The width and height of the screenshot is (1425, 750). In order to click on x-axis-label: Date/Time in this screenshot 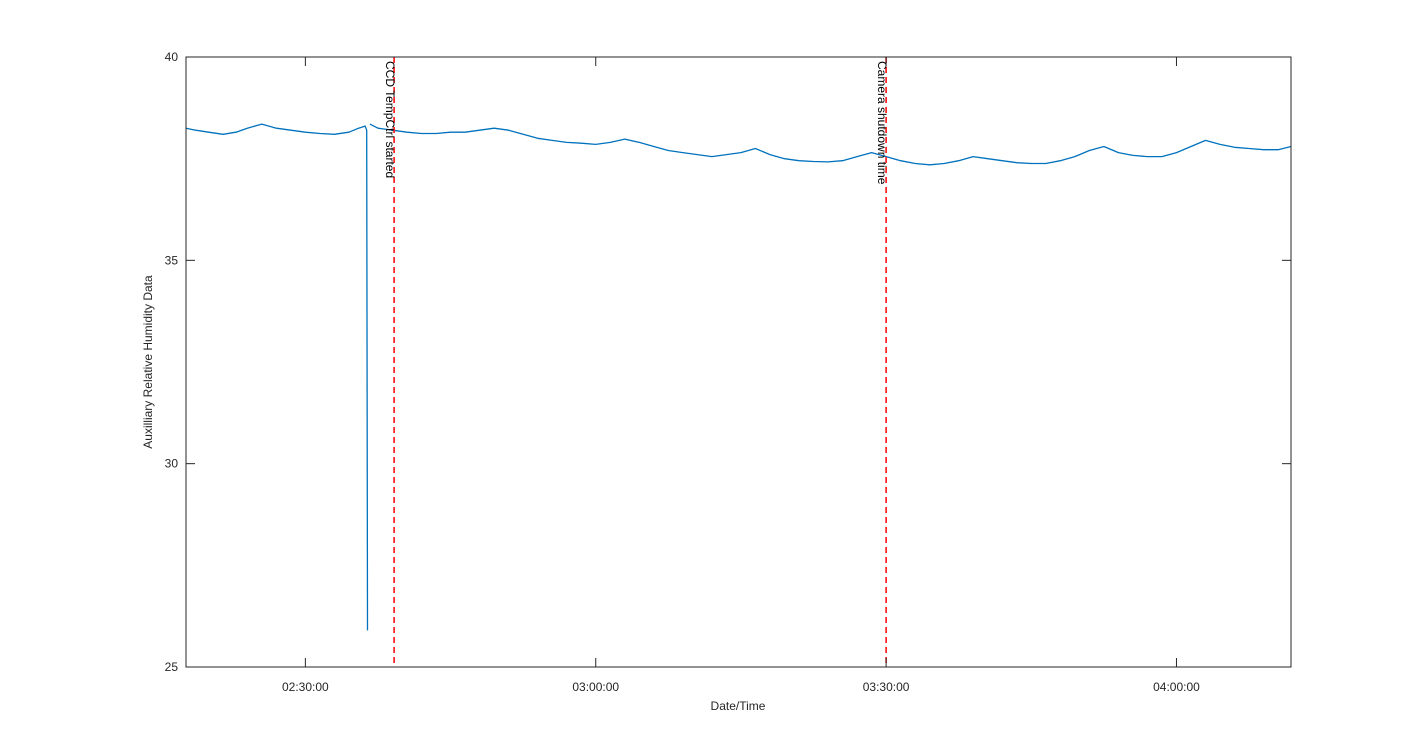, I will do `click(738, 706)`.